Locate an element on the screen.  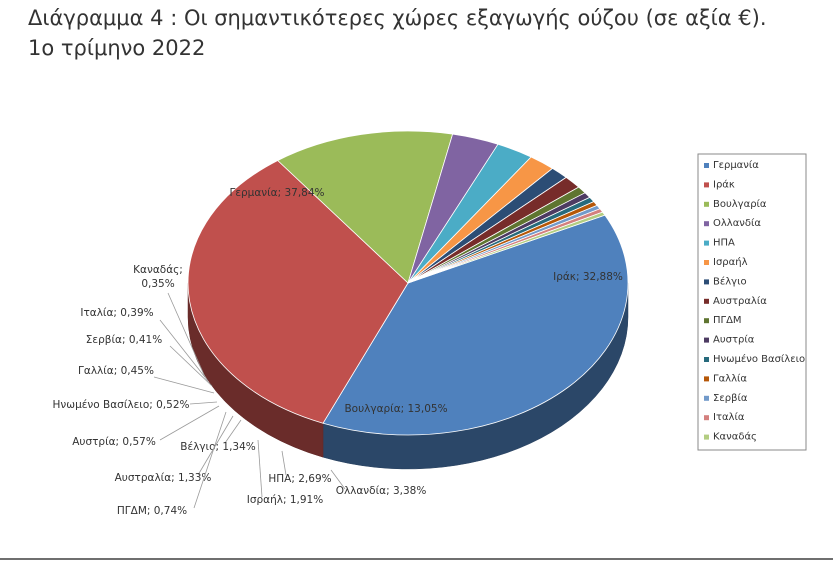
data-label-ισραήλ: Ισραήλ; 1,91% is located at coordinates (285, 500).